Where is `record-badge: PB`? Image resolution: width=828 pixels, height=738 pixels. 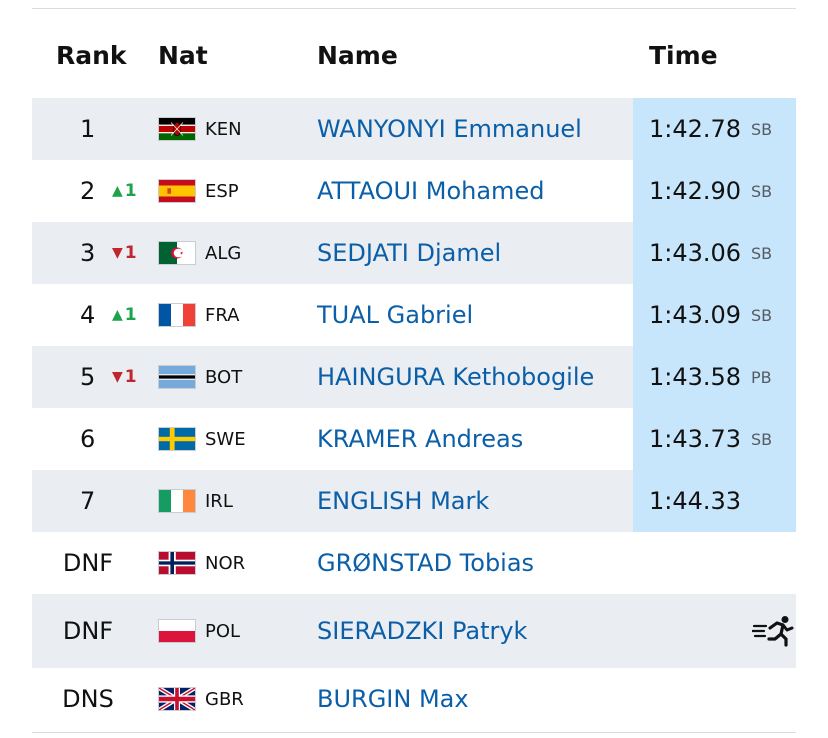 record-badge: PB is located at coordinates (761, 377).